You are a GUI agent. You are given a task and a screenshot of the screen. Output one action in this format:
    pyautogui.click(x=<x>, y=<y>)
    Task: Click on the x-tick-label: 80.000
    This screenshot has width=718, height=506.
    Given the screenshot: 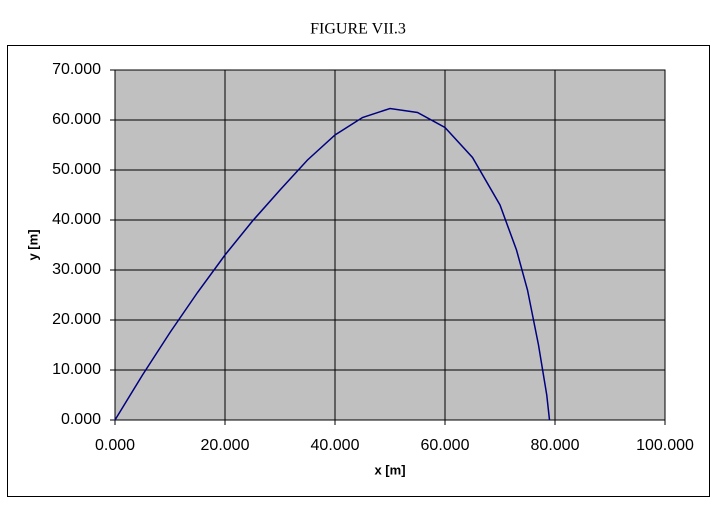 What is the action you would take?
    pyautogui.click(x=555, y=445)
    